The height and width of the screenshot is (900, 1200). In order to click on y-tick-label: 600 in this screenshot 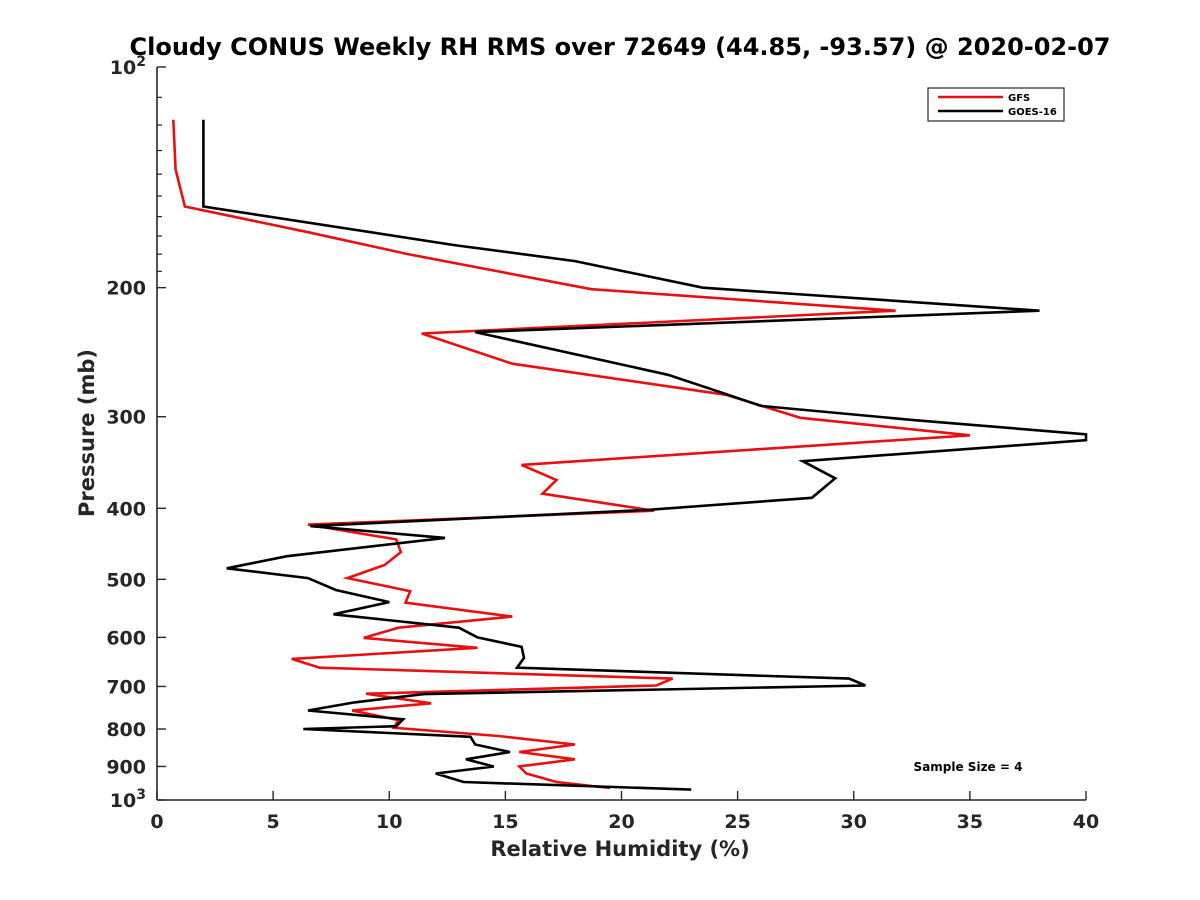, I will do `click(126, 638)`.